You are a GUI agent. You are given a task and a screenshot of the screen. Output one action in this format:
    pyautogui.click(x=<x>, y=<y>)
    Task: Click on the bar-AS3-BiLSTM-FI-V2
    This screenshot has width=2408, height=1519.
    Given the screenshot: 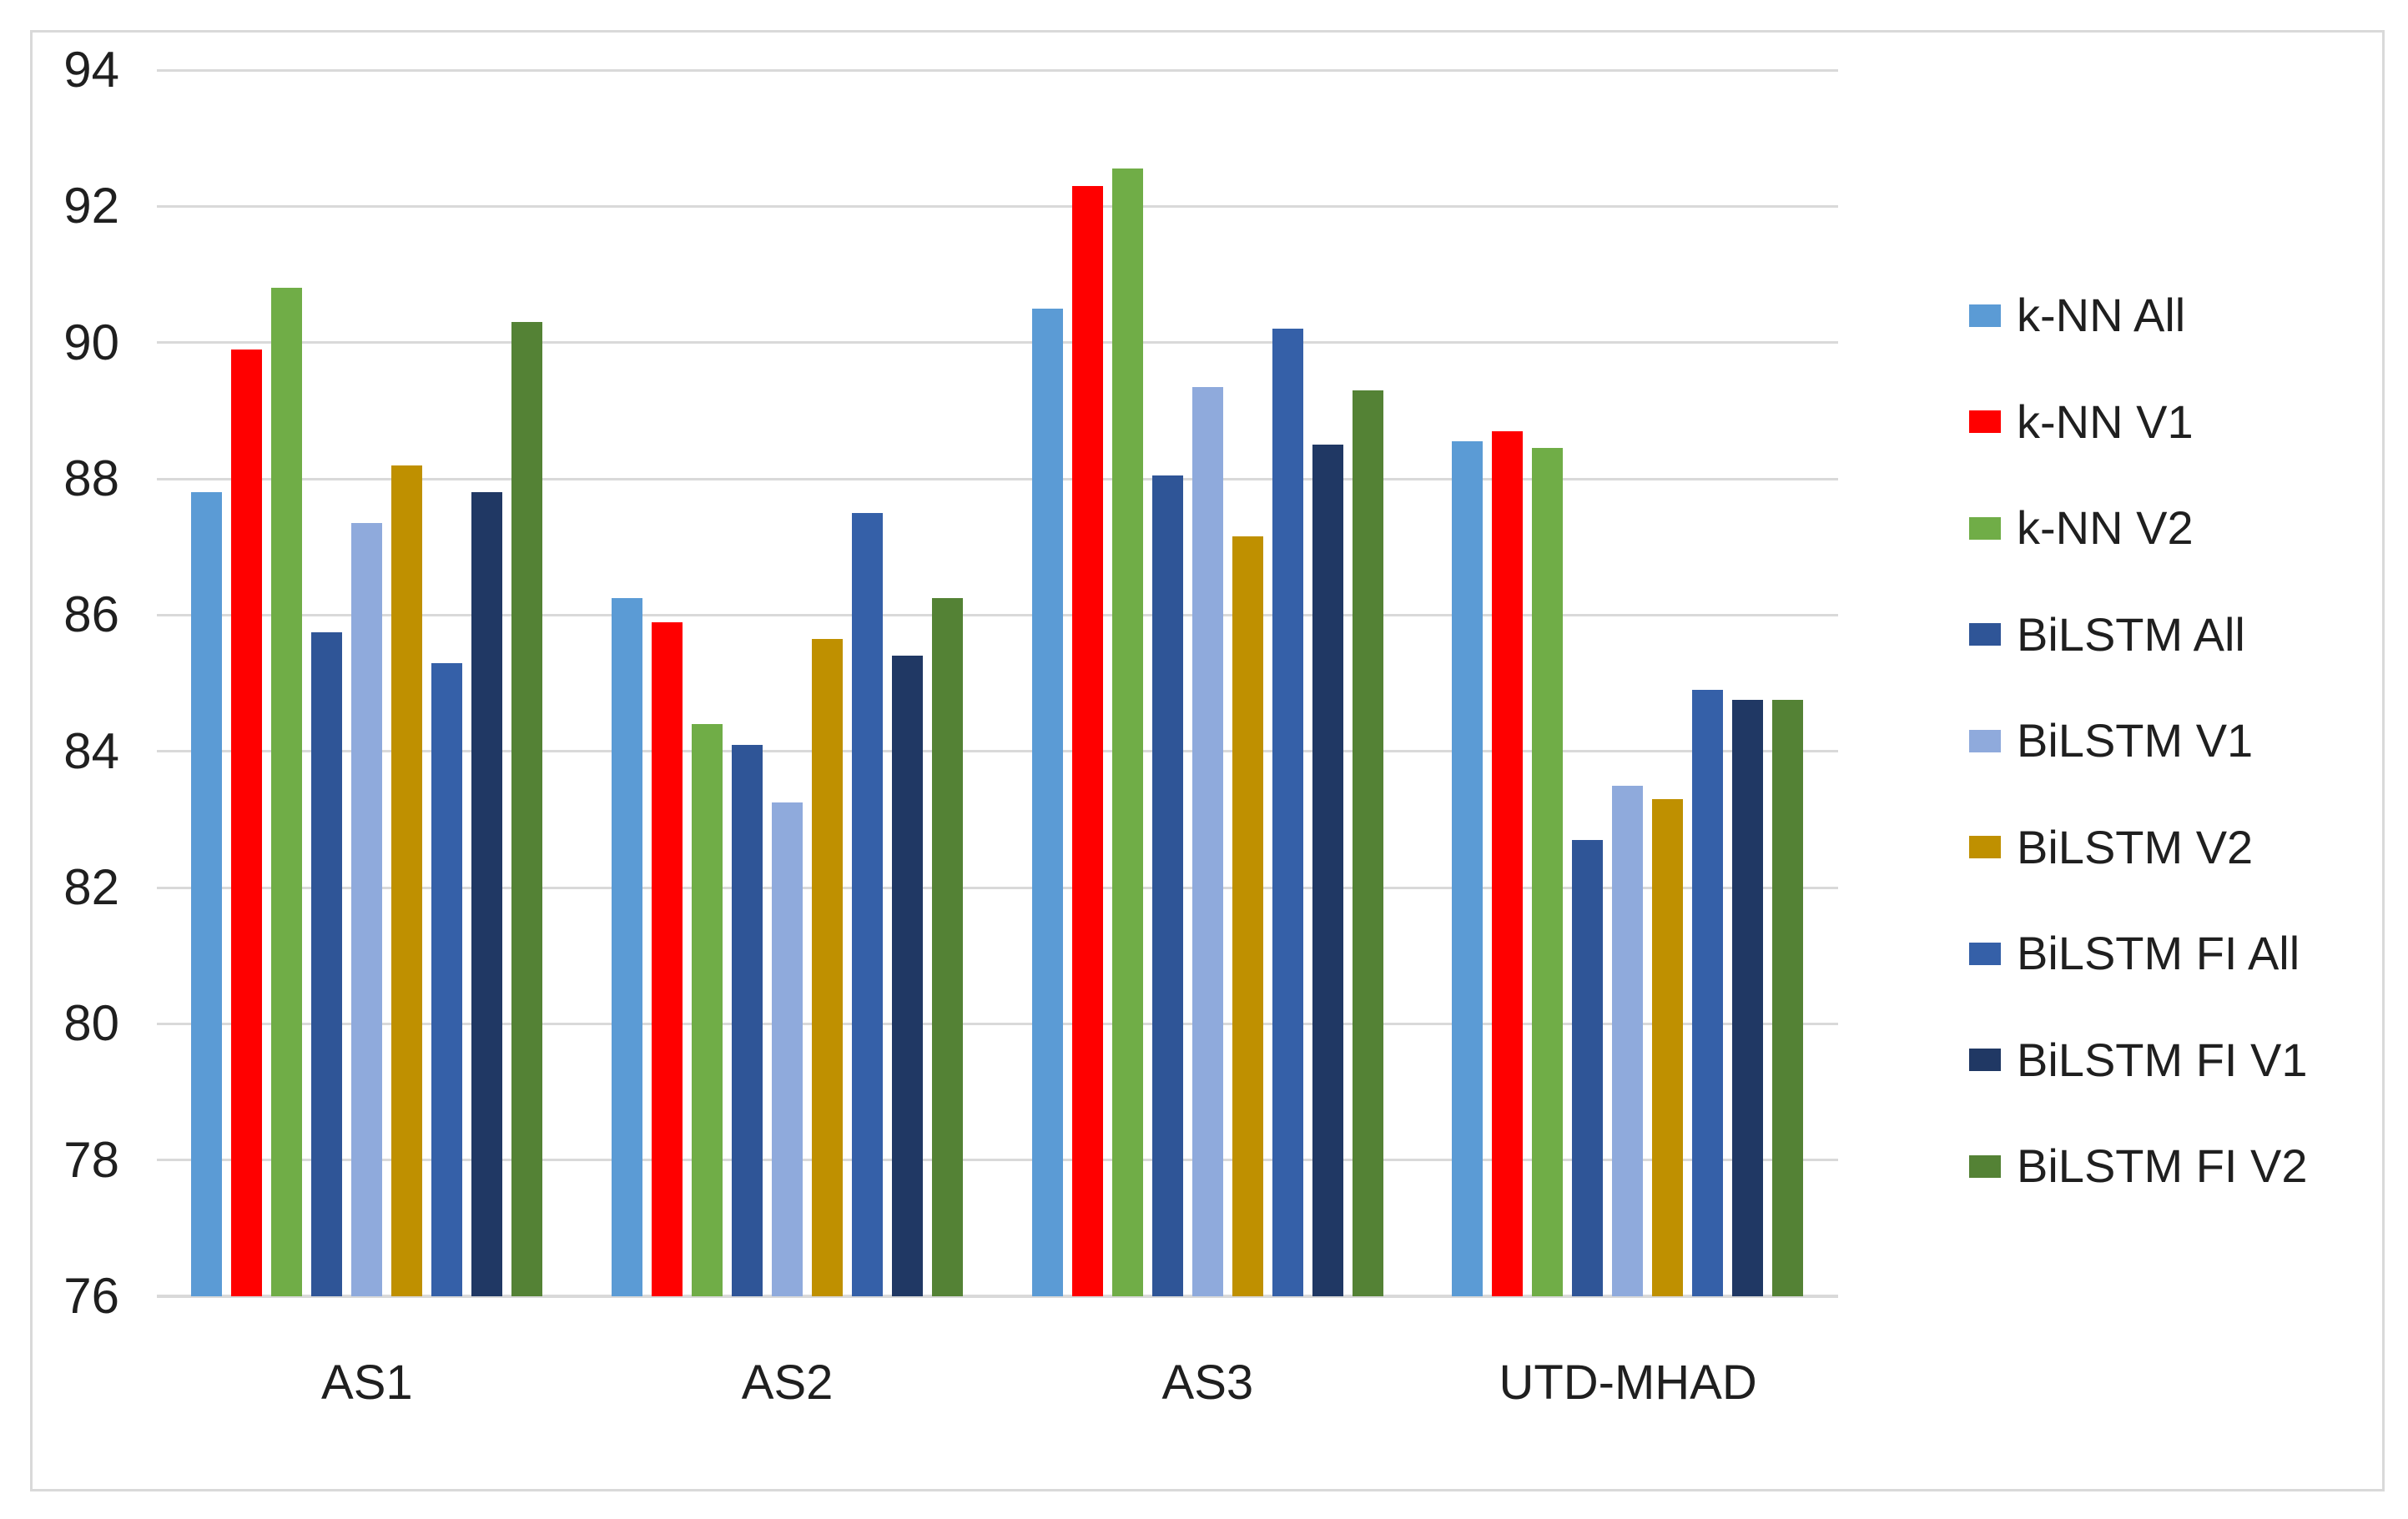 What is the action you would take?
    pyautogui.click(x=1367, y=843)
    